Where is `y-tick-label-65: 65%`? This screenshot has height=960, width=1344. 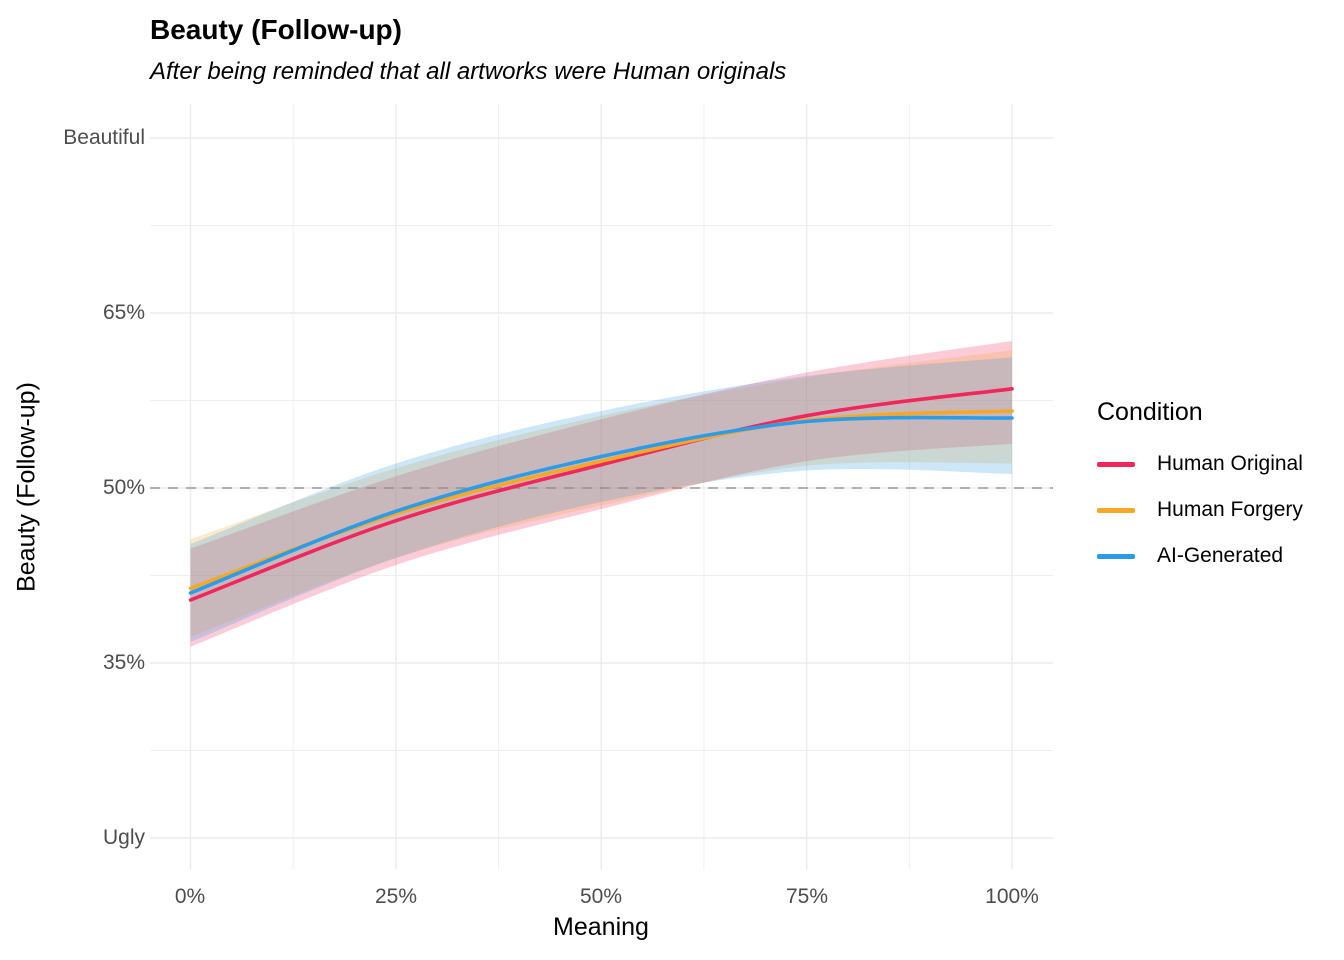
y-tick-label-65: 65% is located at coordinates (123, 312).